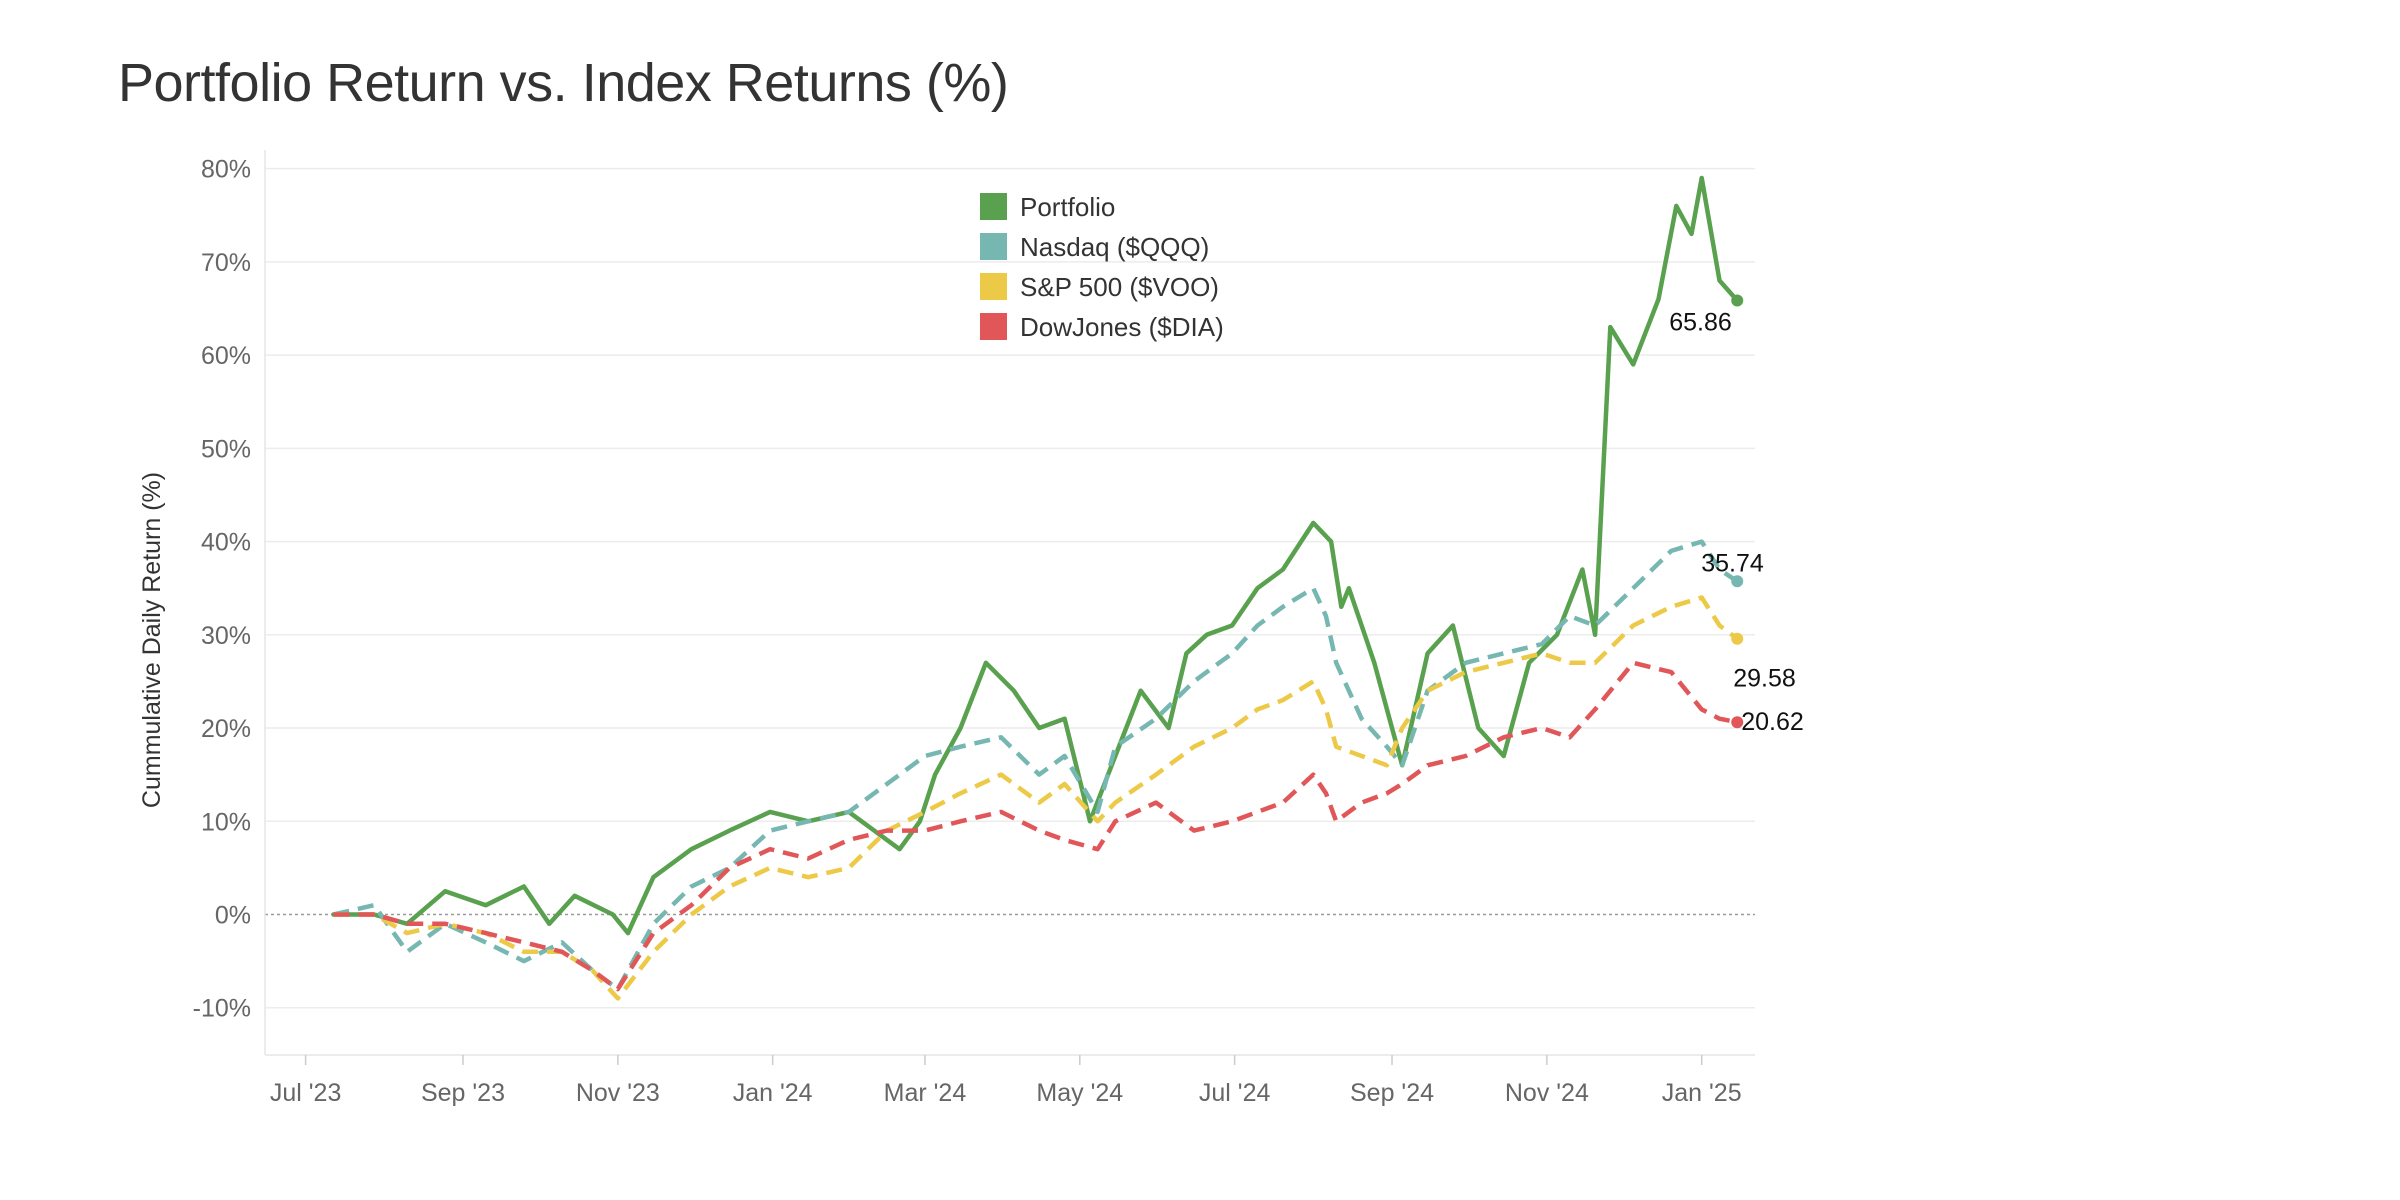 The width and height of the screenshot is (2400, 1200). Describe the element at coordinates (1772, 722) in the screenshot. I see `series-end-label: 20.62` at that location.